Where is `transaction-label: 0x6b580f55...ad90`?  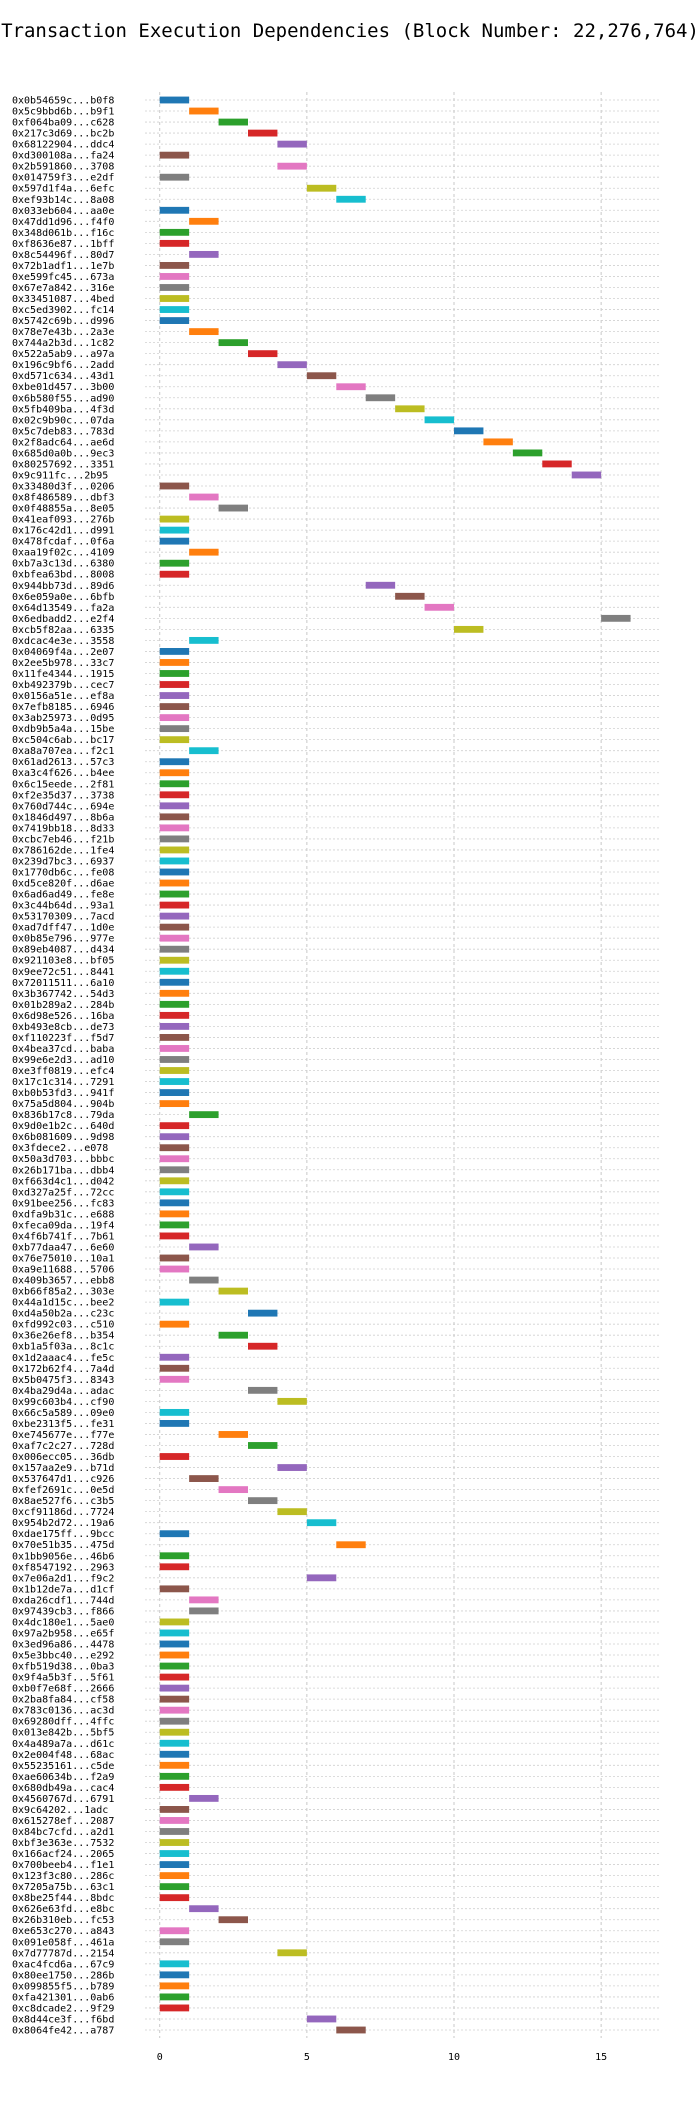 transaction-label: 0x6b580f55...ad90 is located at coordinates (63, 398).